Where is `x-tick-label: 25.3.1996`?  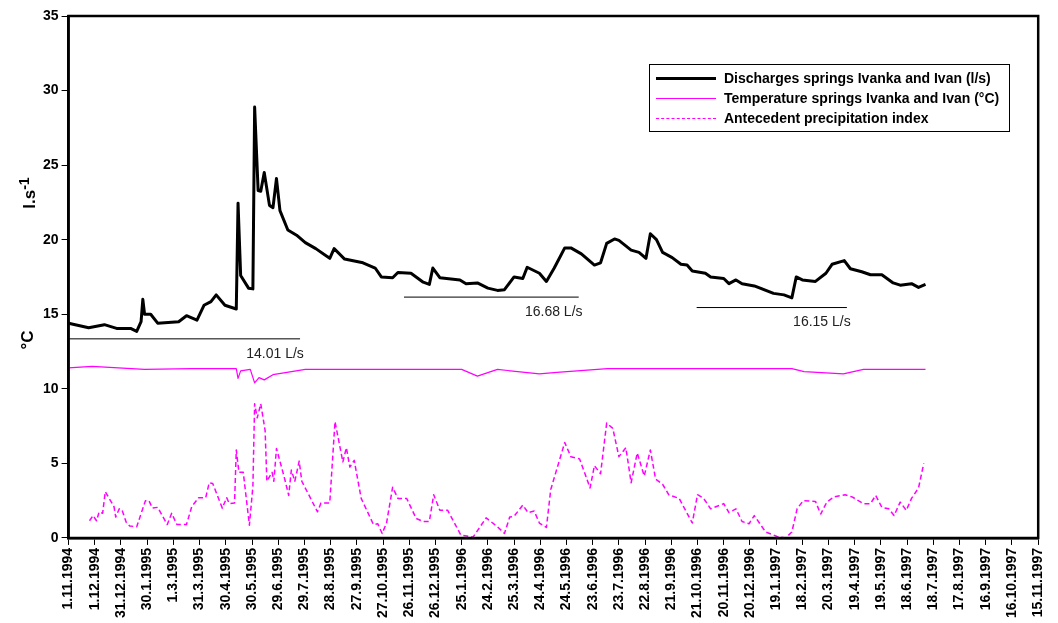
x-tick-label: 25.3.1996 is located at coordinates (512, 579).